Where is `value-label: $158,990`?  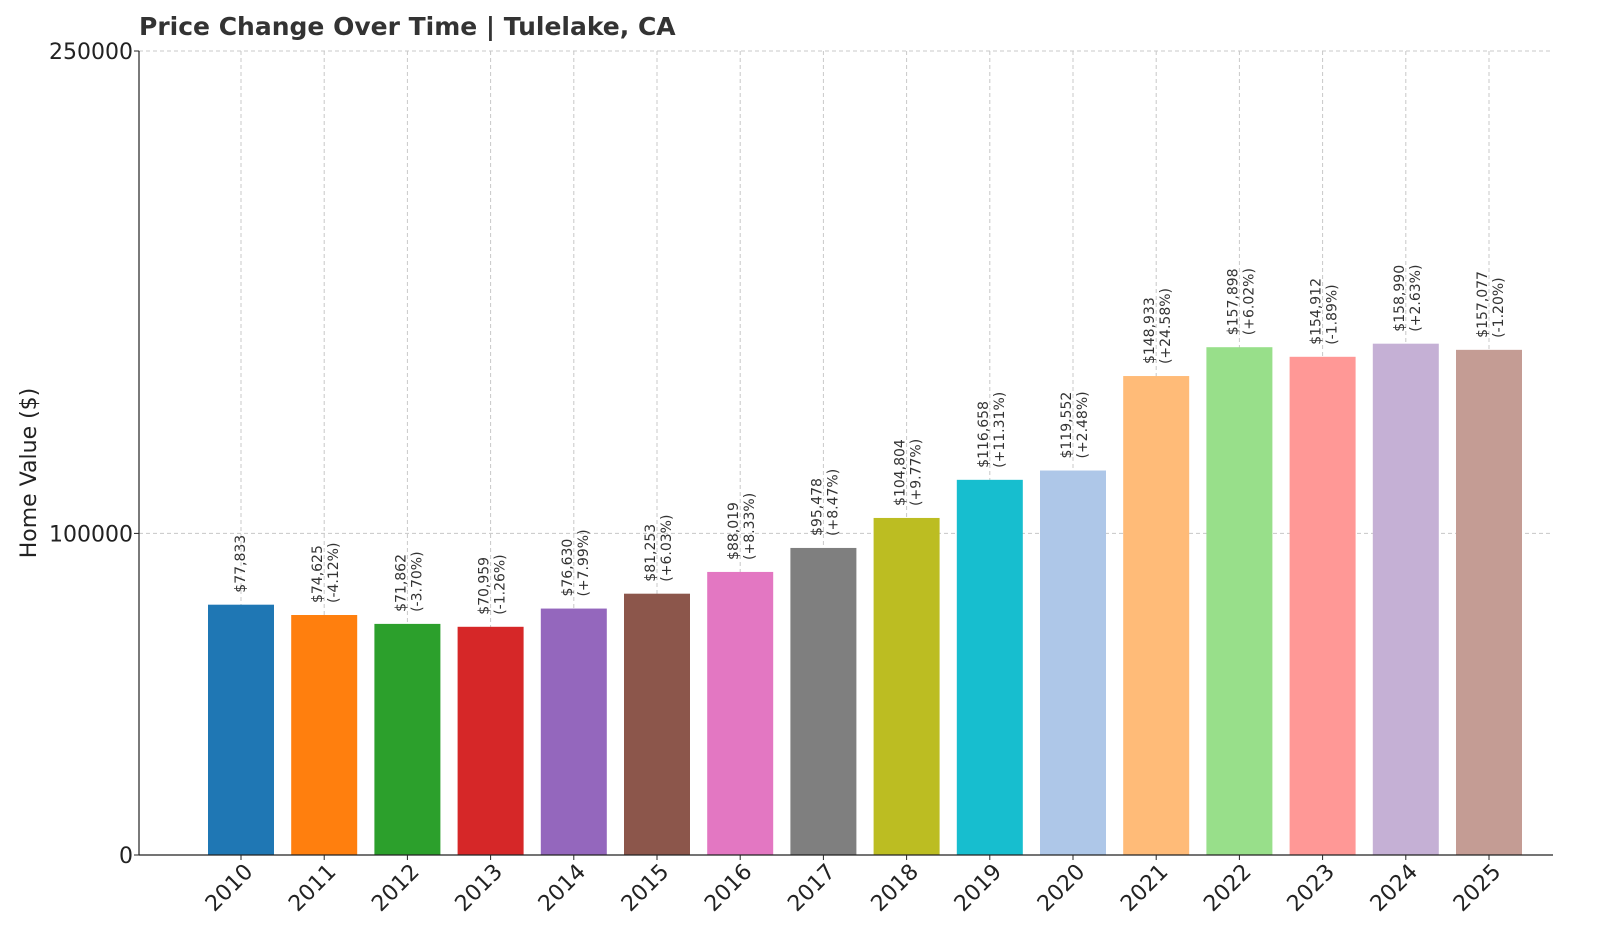
value-label: $158,990 is located at coordinates (1400, 298).